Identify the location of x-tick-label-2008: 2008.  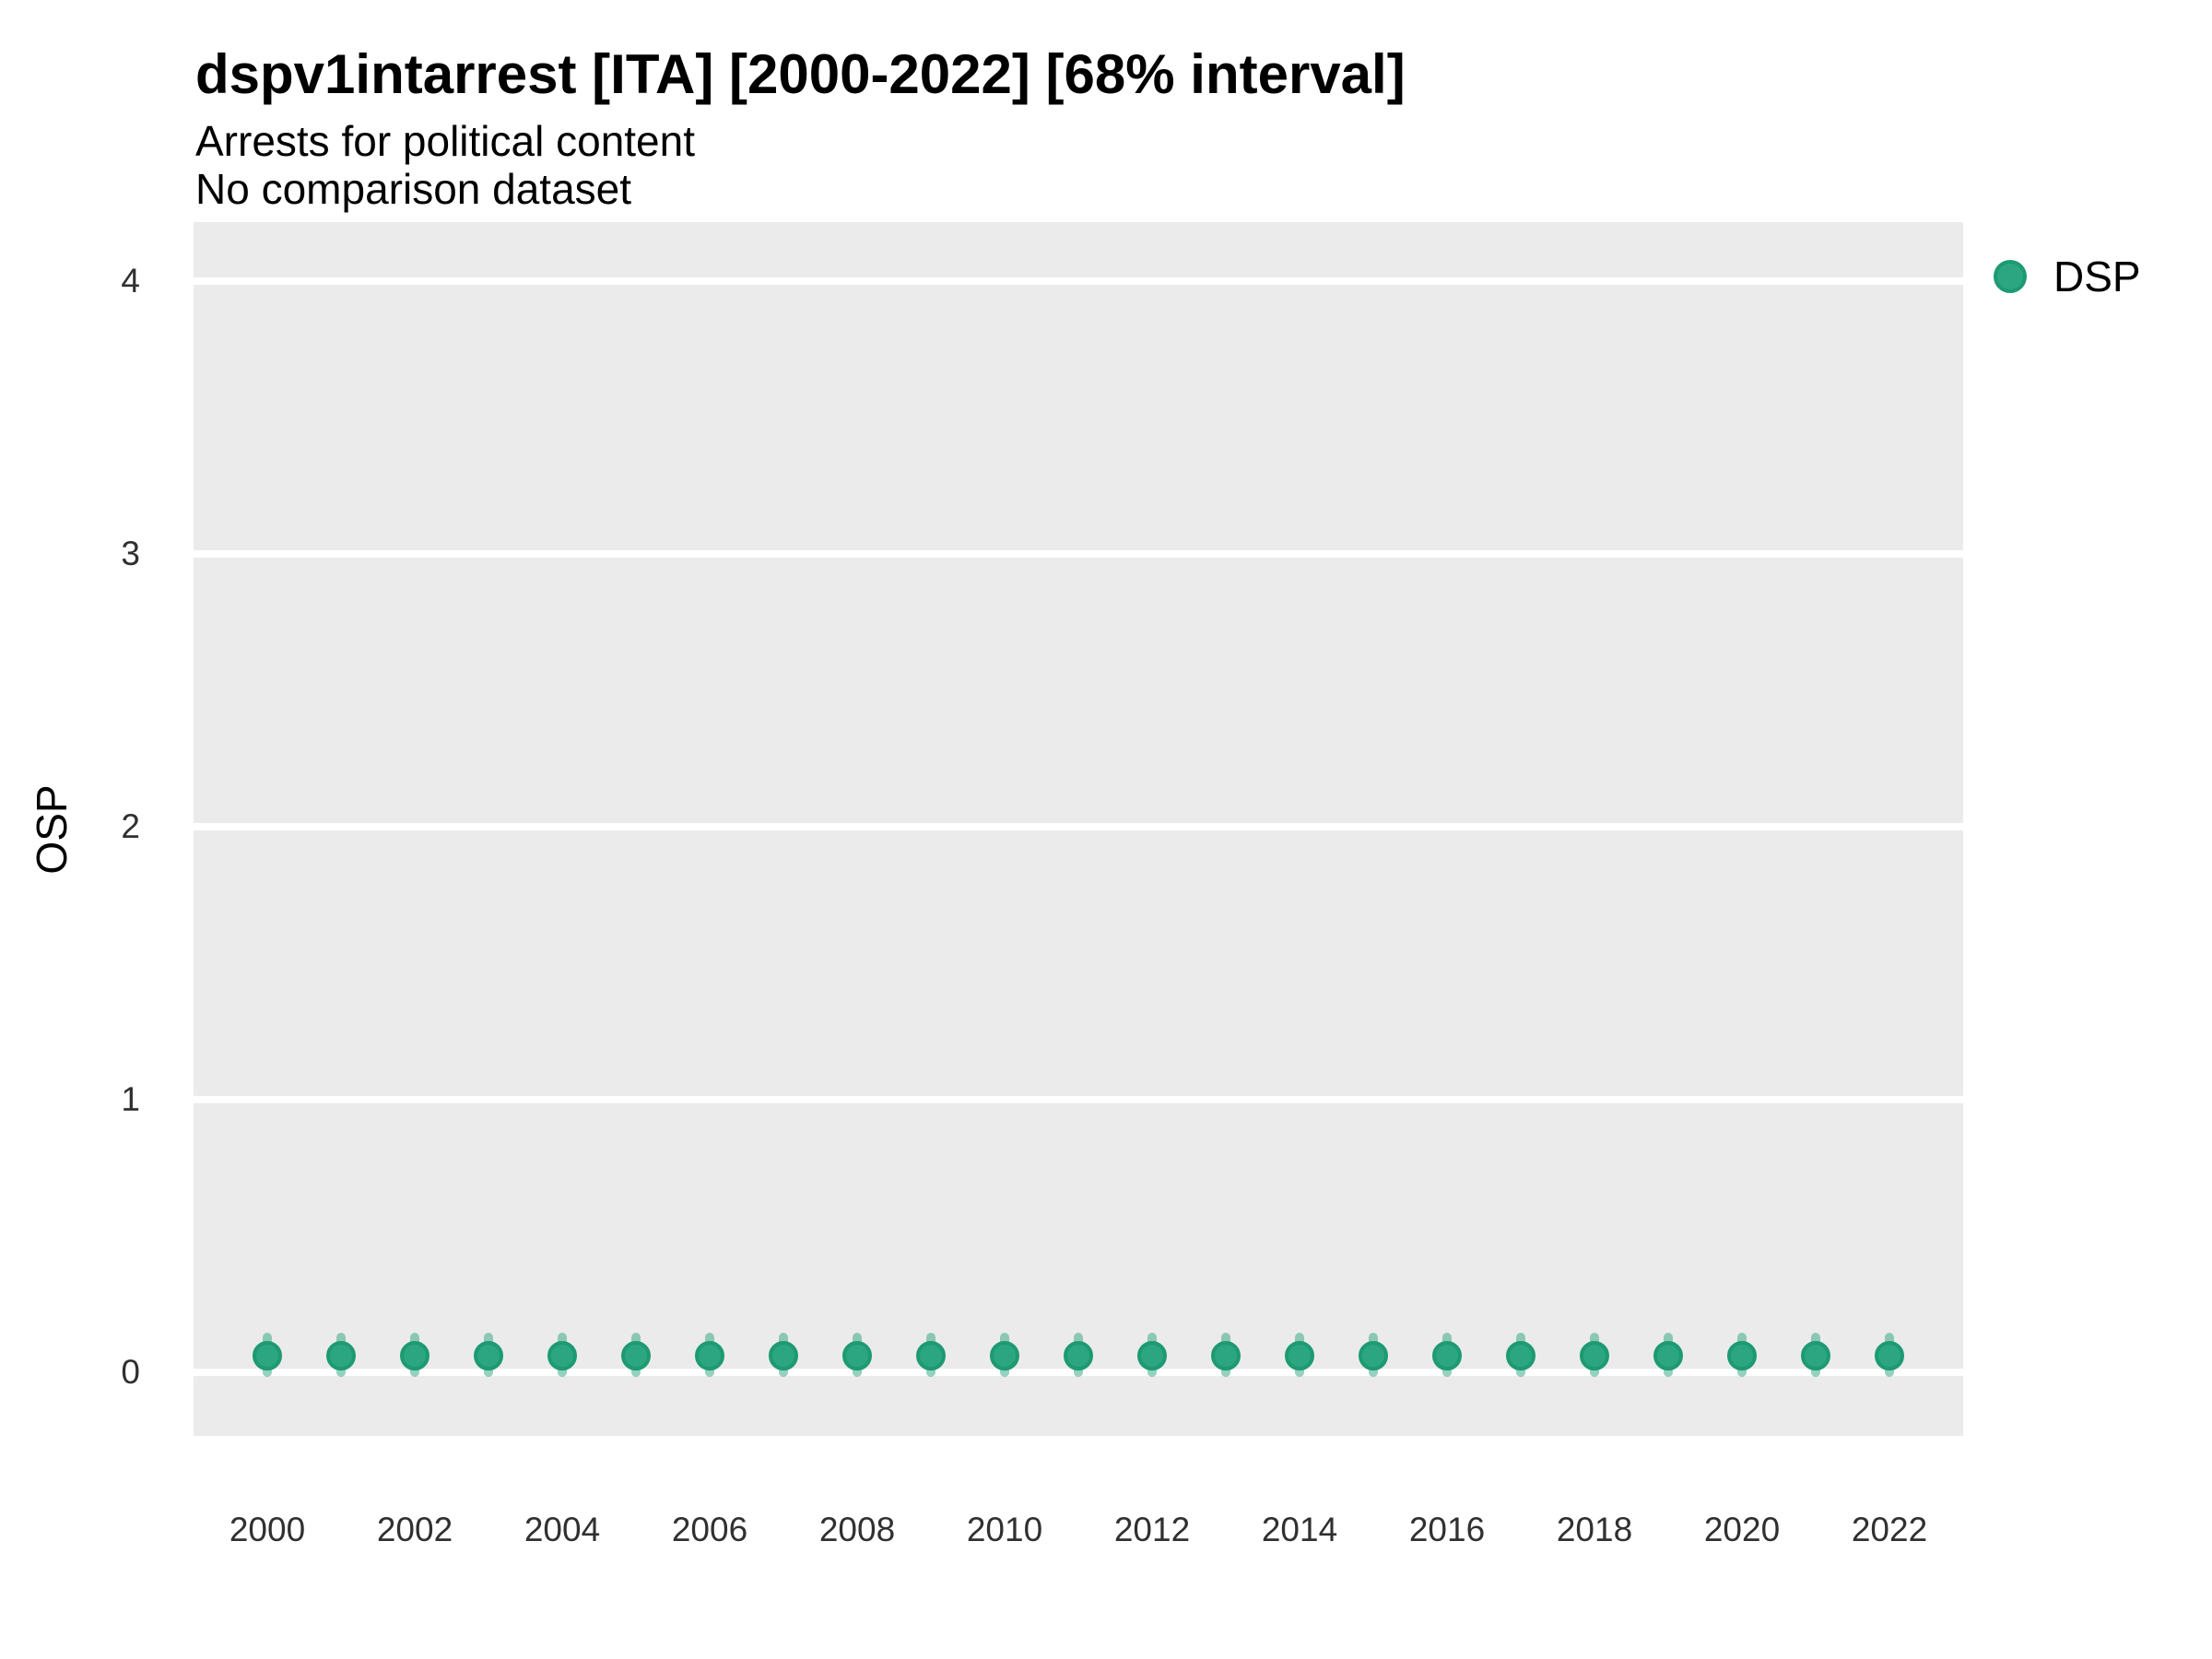
(857, 1529).